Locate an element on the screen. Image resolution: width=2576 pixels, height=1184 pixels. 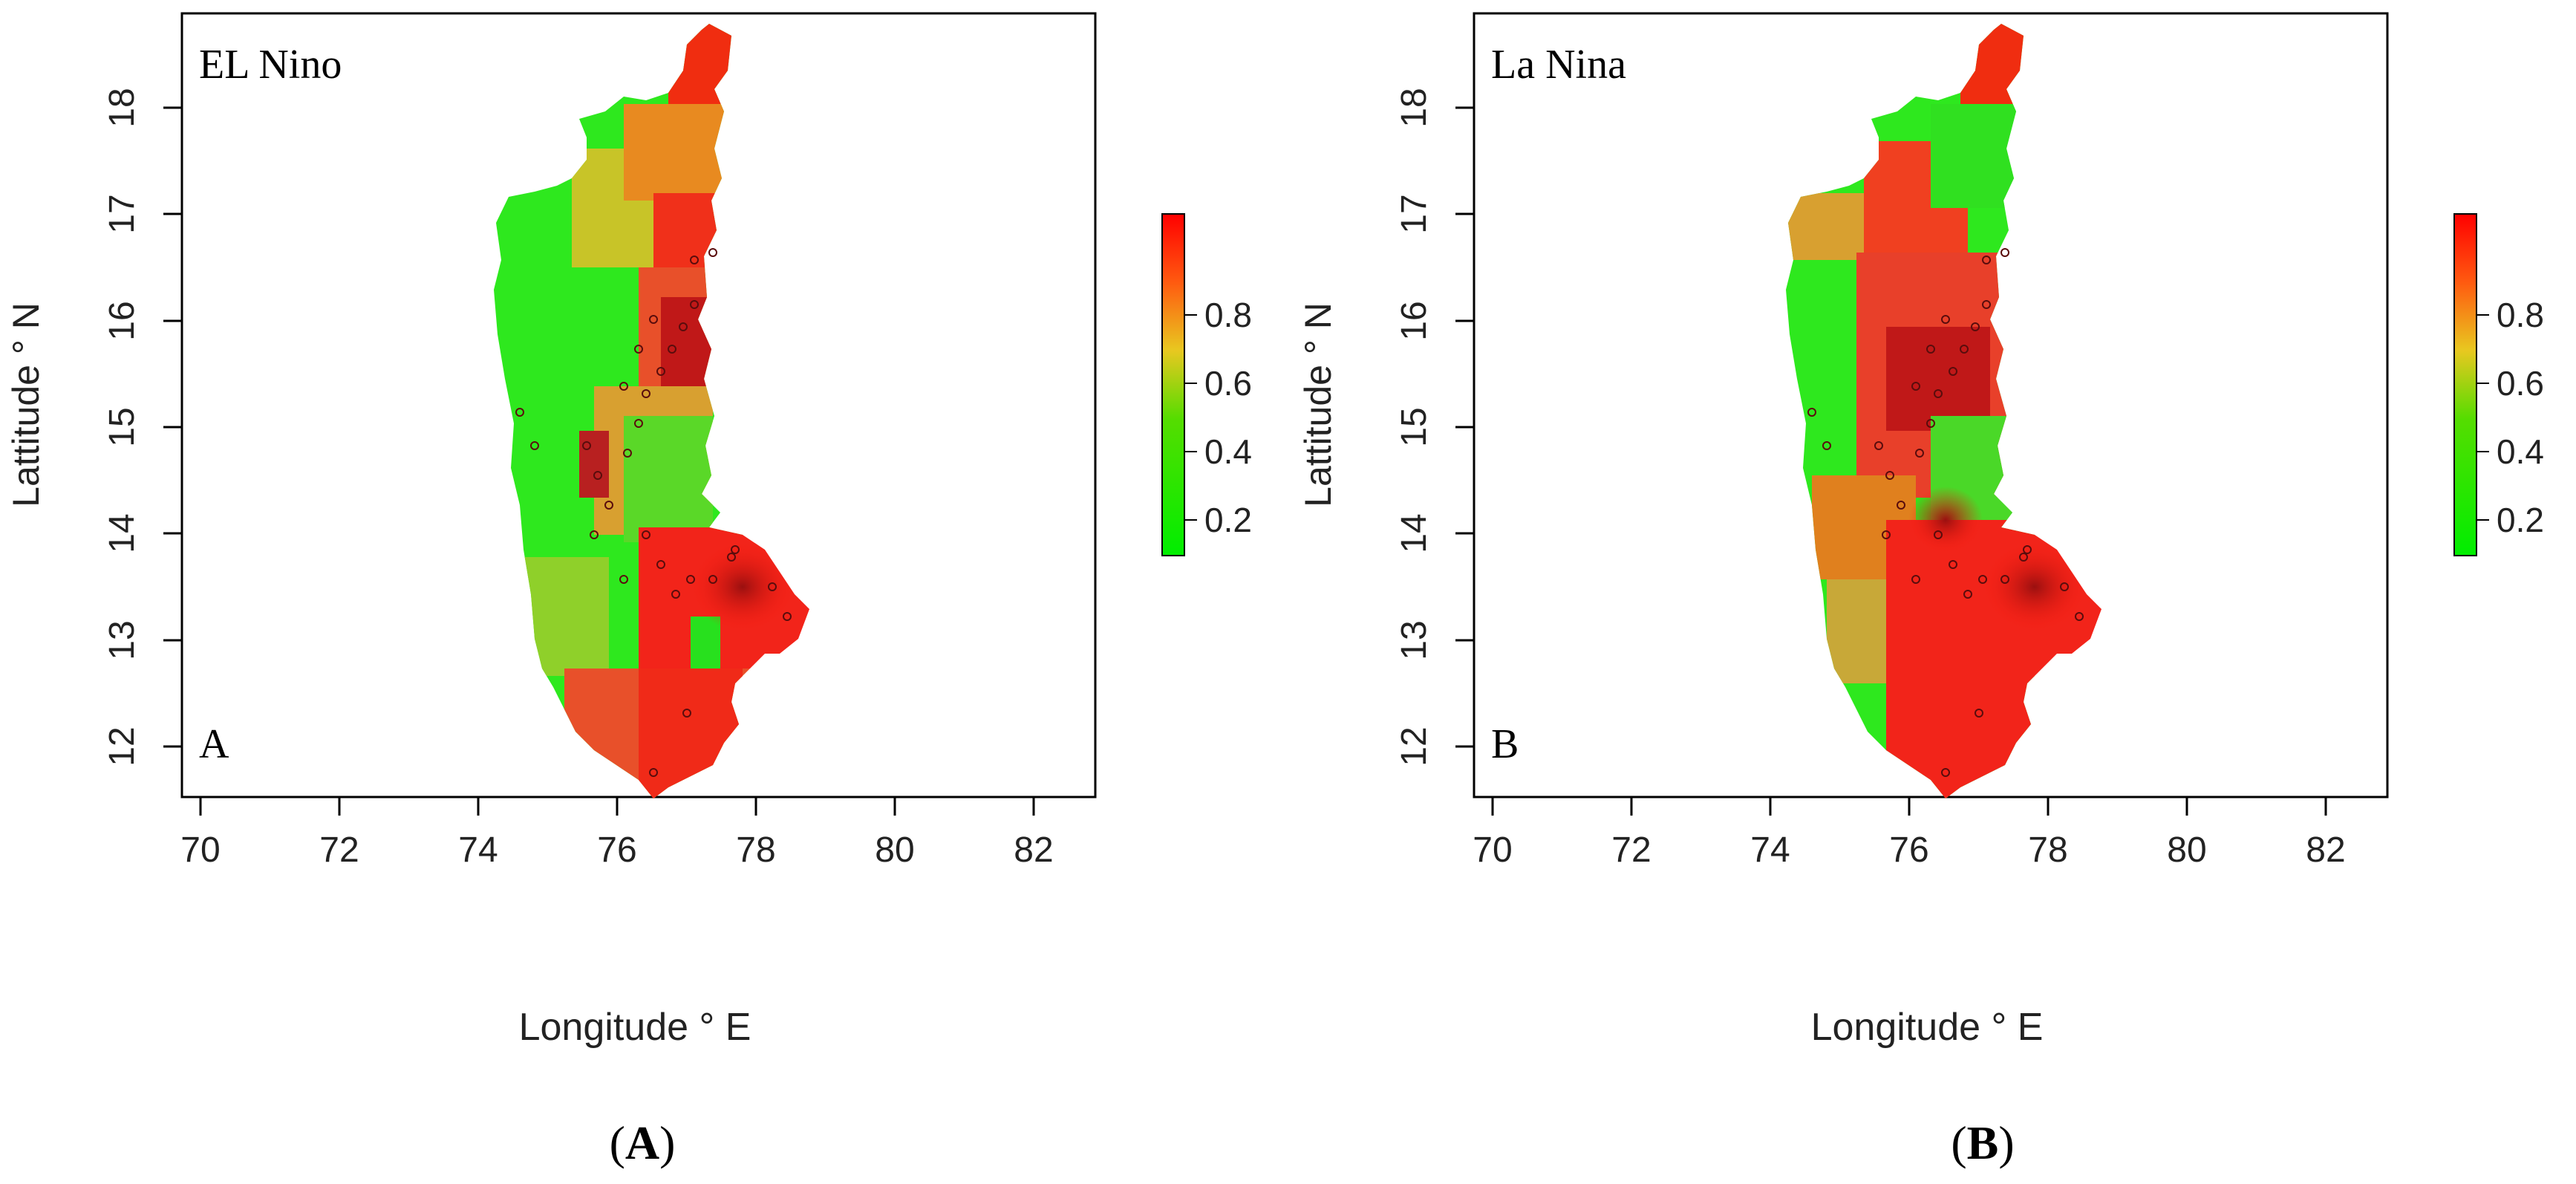
y-tick-label-a: 17 is located at coordinates (122, 213).